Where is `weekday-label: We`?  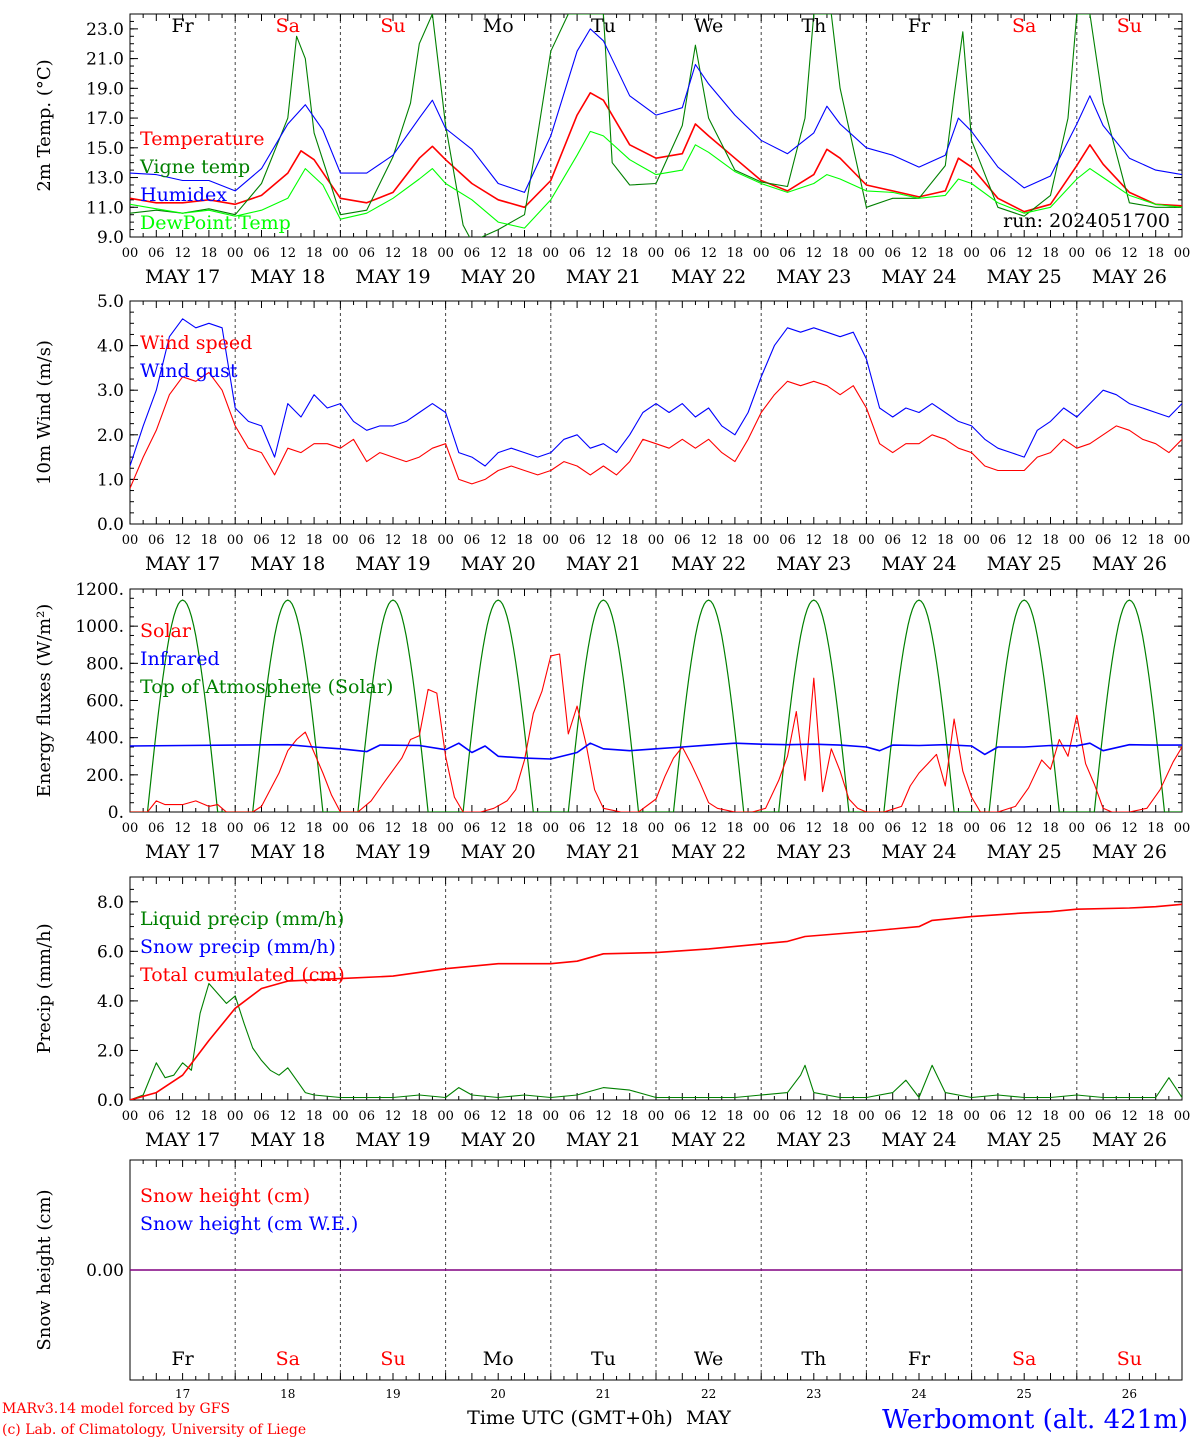
weekday-label: We is located at coordinates (708, 1359).